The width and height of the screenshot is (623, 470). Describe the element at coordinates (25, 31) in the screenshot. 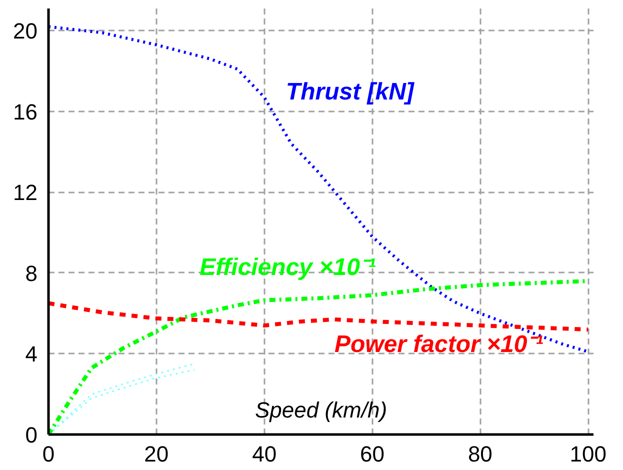

I see `y-tick-label: 20` at that location.